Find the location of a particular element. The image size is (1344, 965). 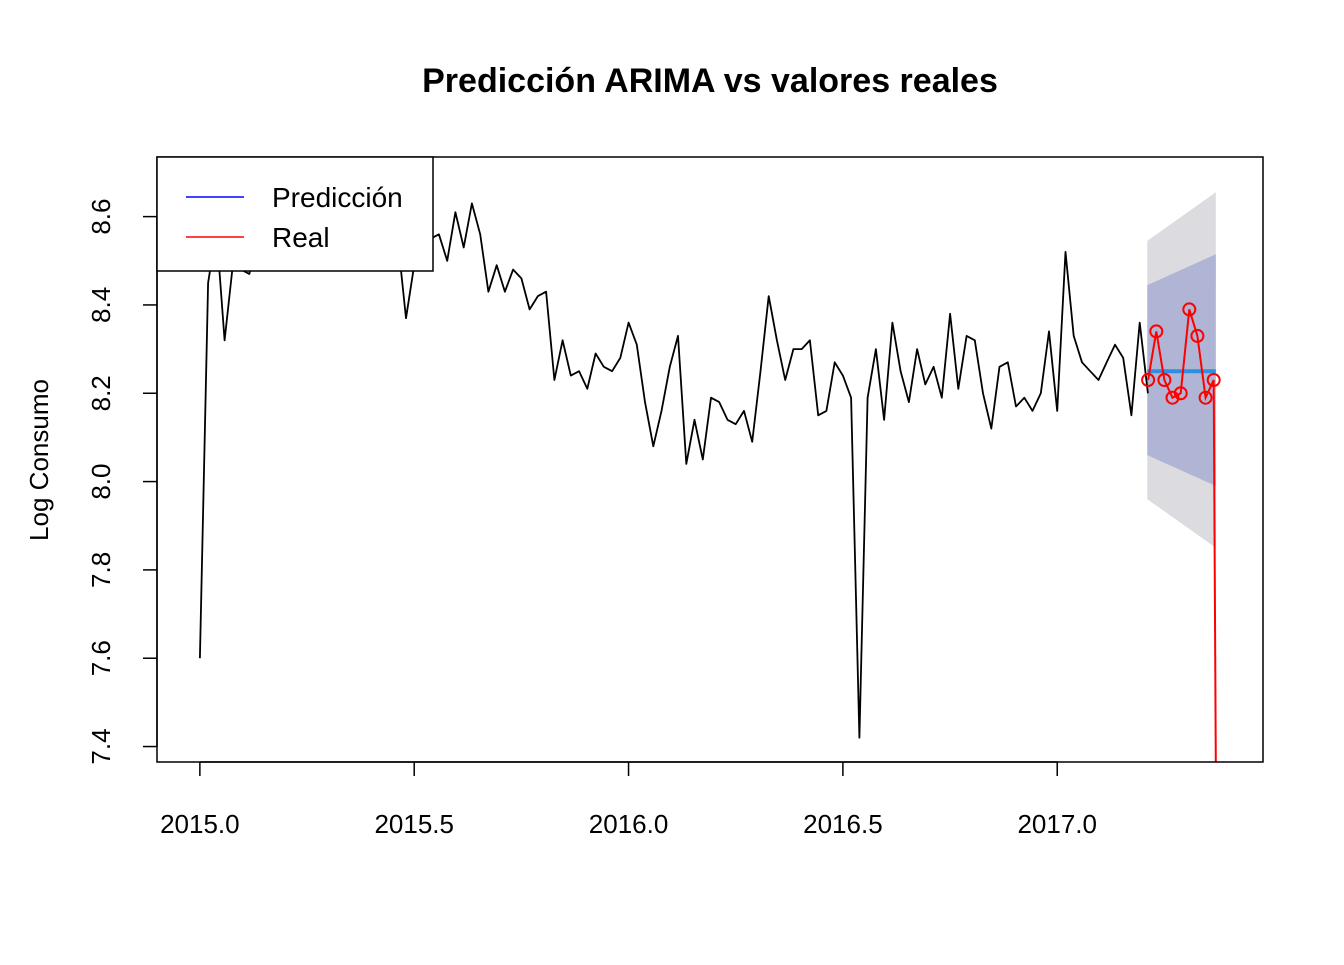

legend: Predicción Real is located at coordinates (295, 214).